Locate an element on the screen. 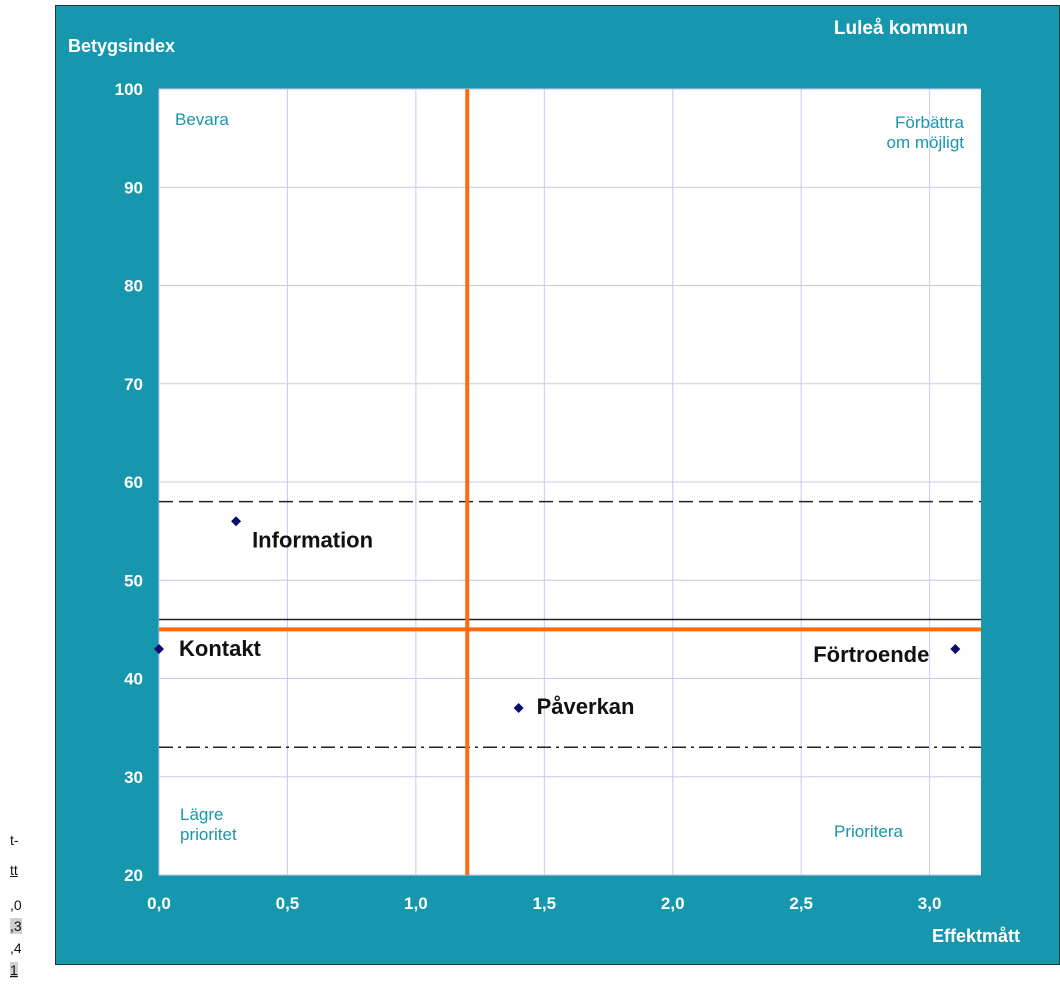 This screenshot has height=989, width=1060. y-tick-label: 100 is located at coordinates (129, 89).